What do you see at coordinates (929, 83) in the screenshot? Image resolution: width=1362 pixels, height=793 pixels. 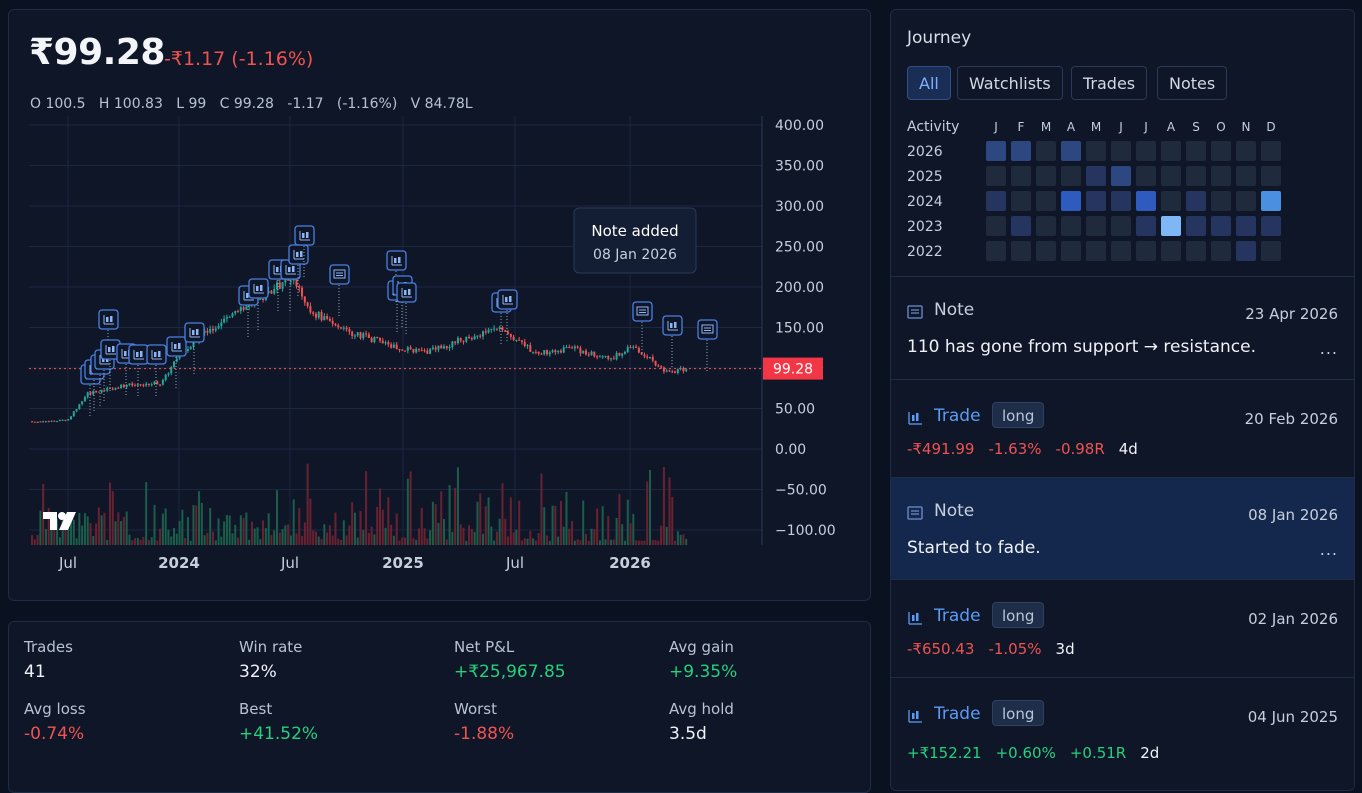 I see `tab-all: All` at bounding box center [929, 83].